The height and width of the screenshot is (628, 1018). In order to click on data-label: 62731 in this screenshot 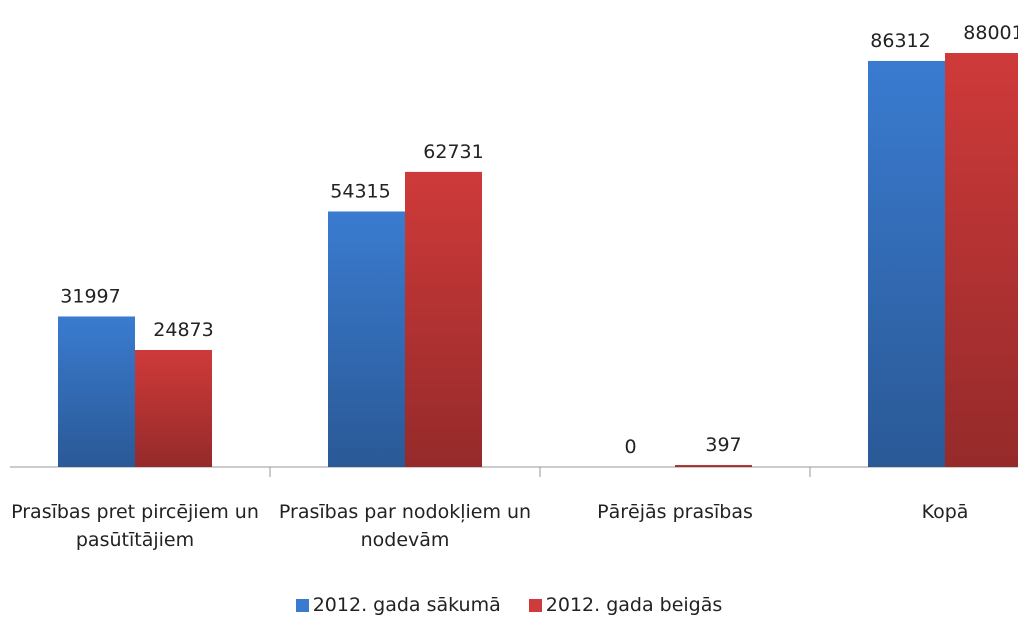, I will do `click(453, 152)`.